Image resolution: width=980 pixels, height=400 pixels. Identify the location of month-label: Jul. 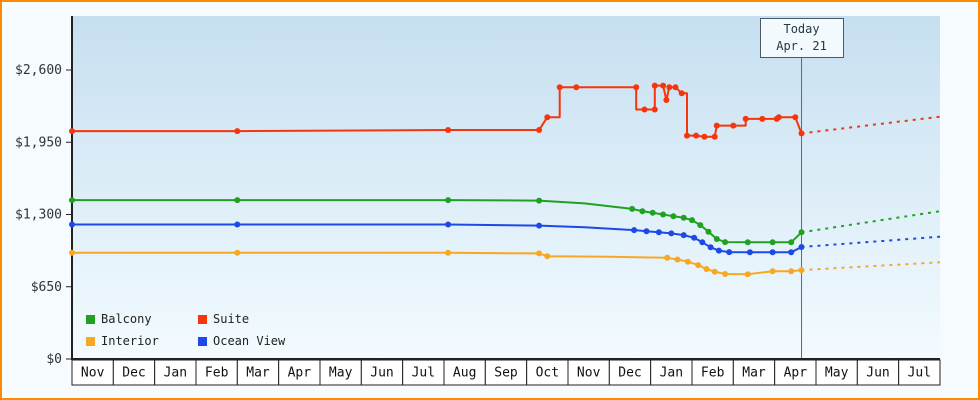
(423, 373).